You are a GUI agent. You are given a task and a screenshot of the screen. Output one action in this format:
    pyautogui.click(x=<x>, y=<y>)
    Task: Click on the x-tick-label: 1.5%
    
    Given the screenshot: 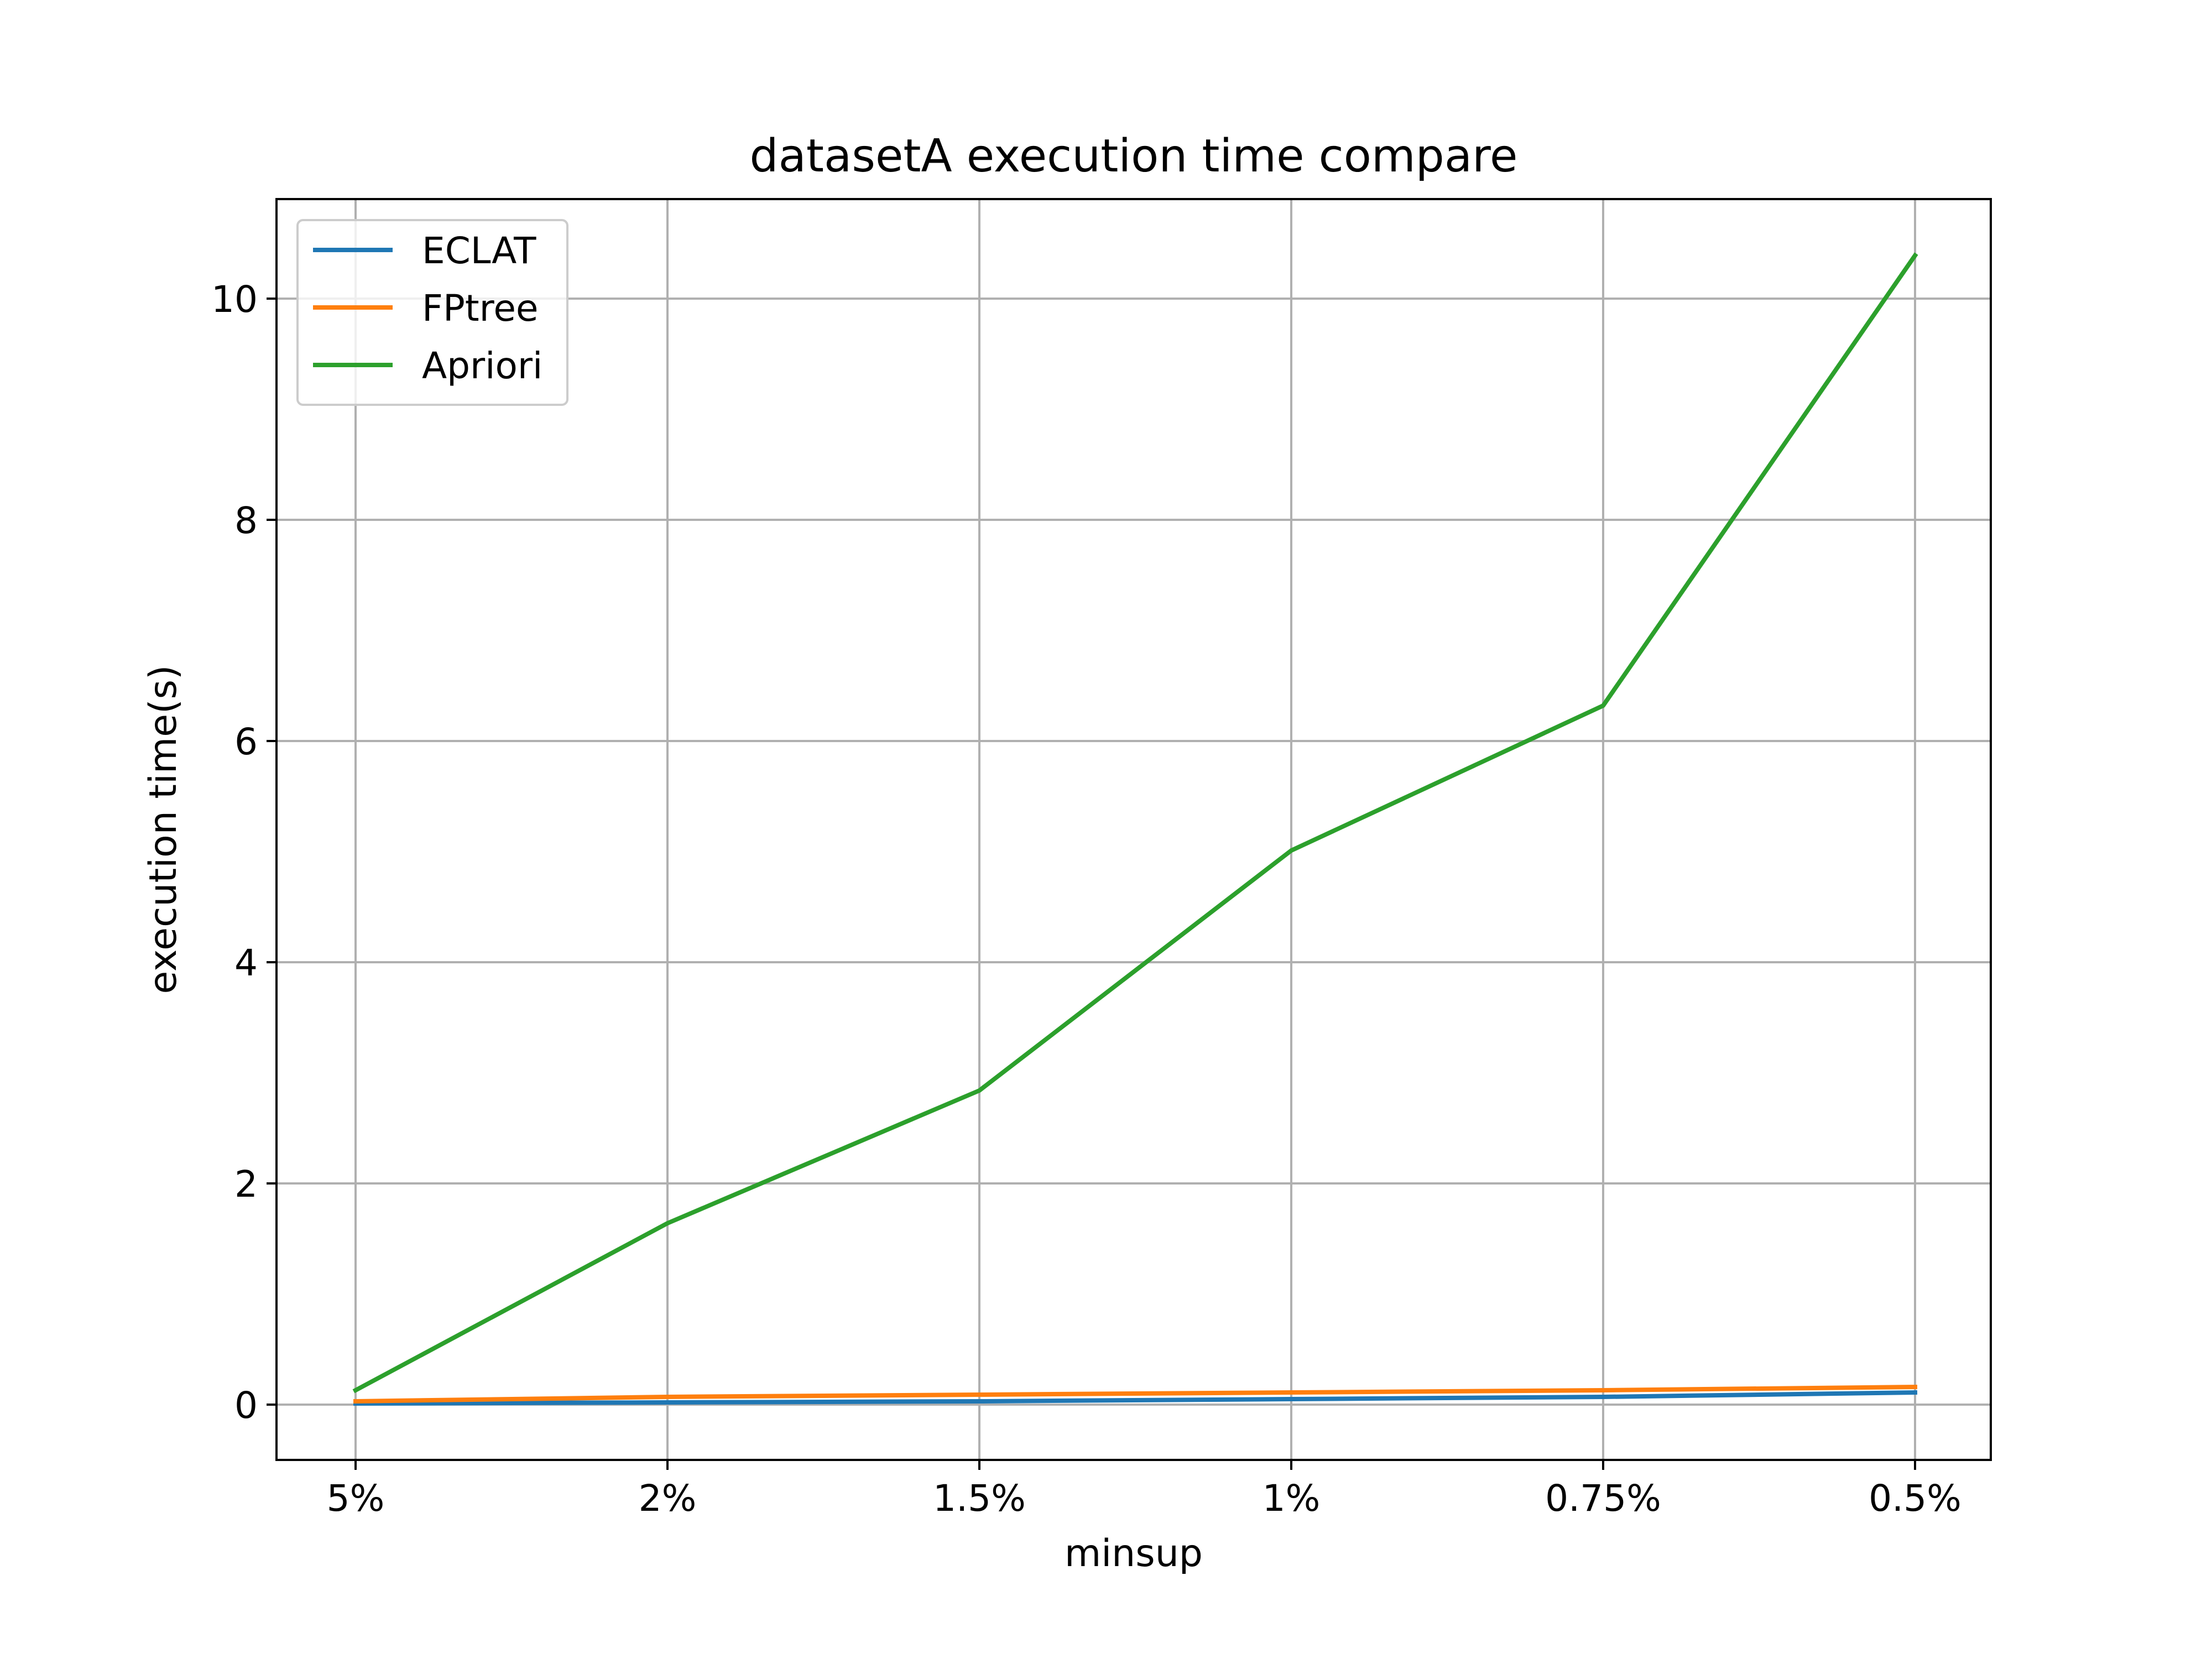 What is the action you would take?
    pyautogui.click(x=980, y=1498)
    